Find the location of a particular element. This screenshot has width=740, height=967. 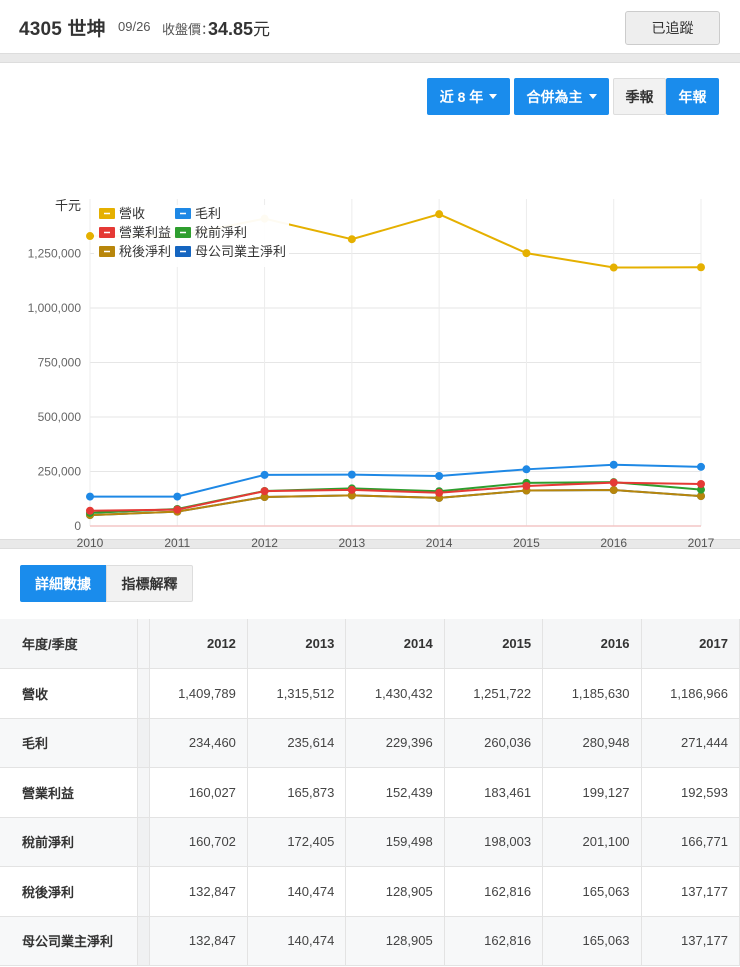

table-cell: 192,593 is located at coordinates (690, 792).